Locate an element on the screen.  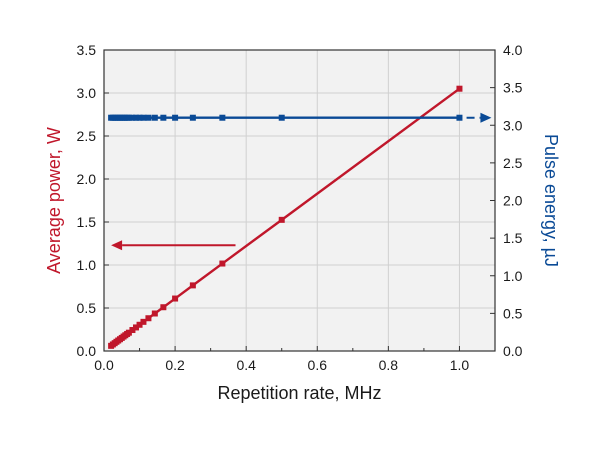
y-left-tick-label: 1.0 is located at coordinates (87, 265).